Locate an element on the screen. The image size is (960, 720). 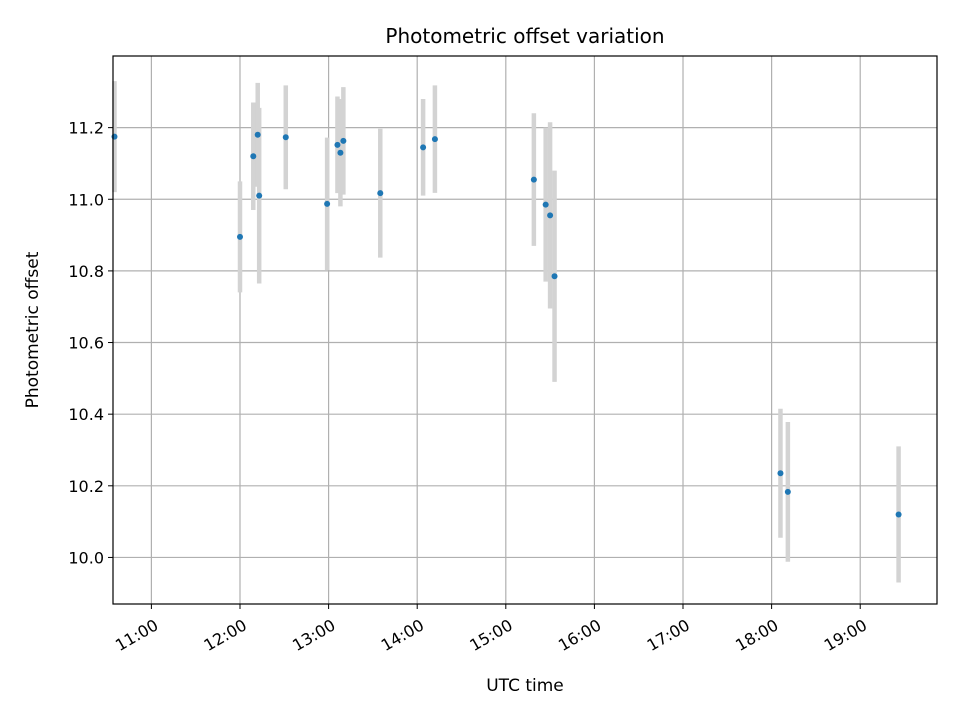
x-tick-label: 14:00 is located at coordinates (402, 635).